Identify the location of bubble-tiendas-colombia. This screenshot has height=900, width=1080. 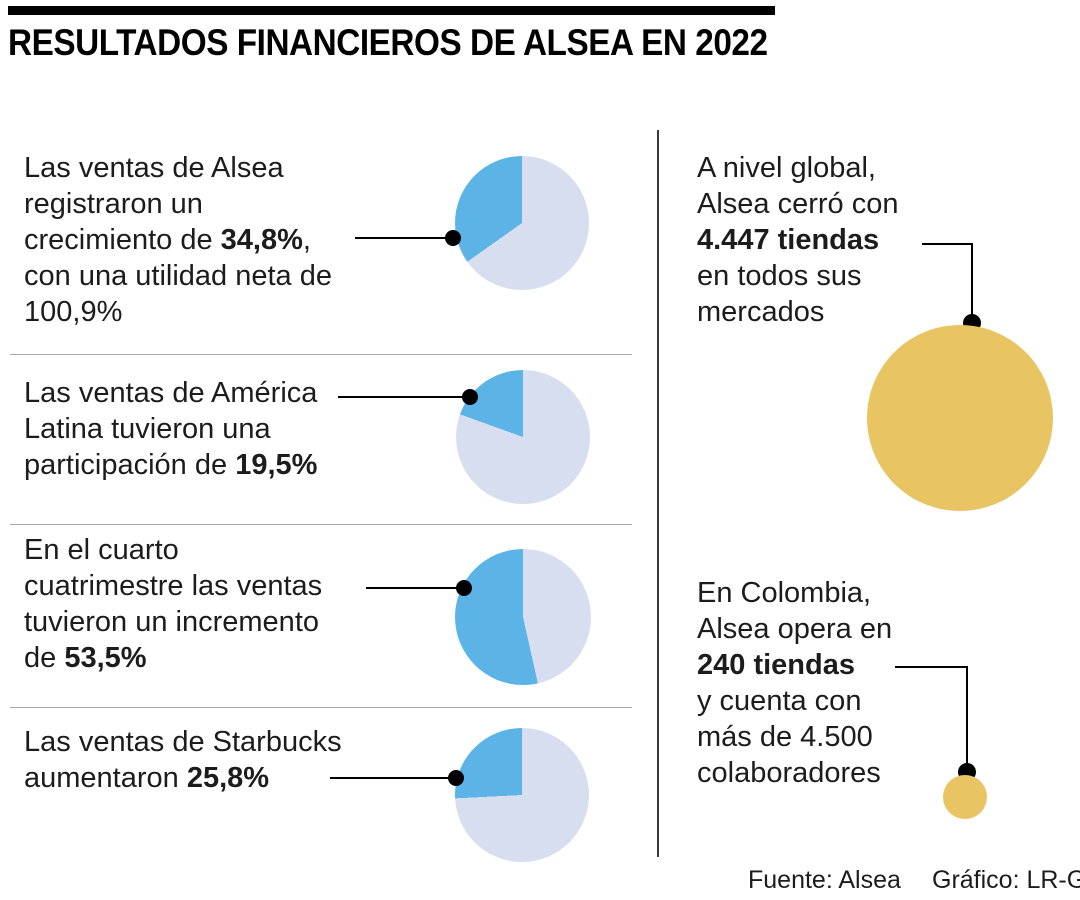
(965, 797).